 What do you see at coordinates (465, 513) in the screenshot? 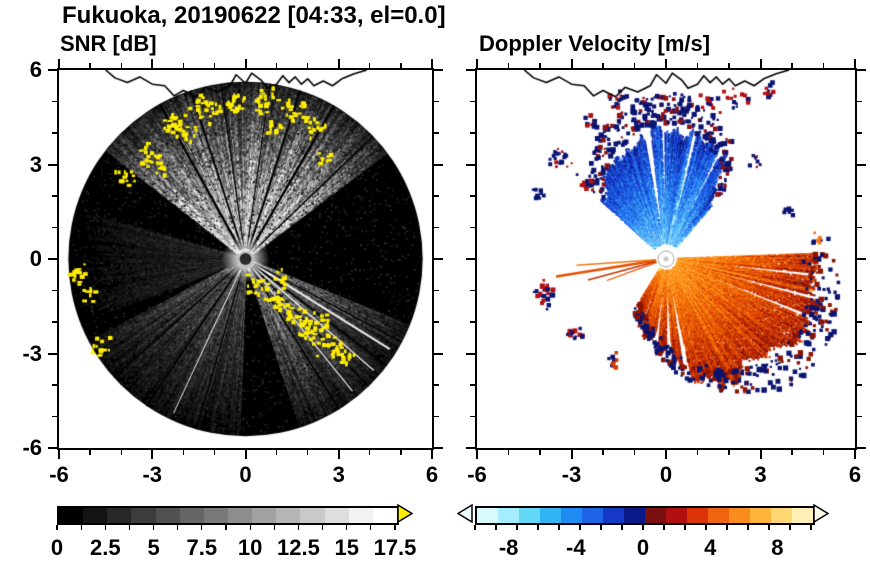
I see `colorbar-under-arrow` at bounding box center [465, 513].